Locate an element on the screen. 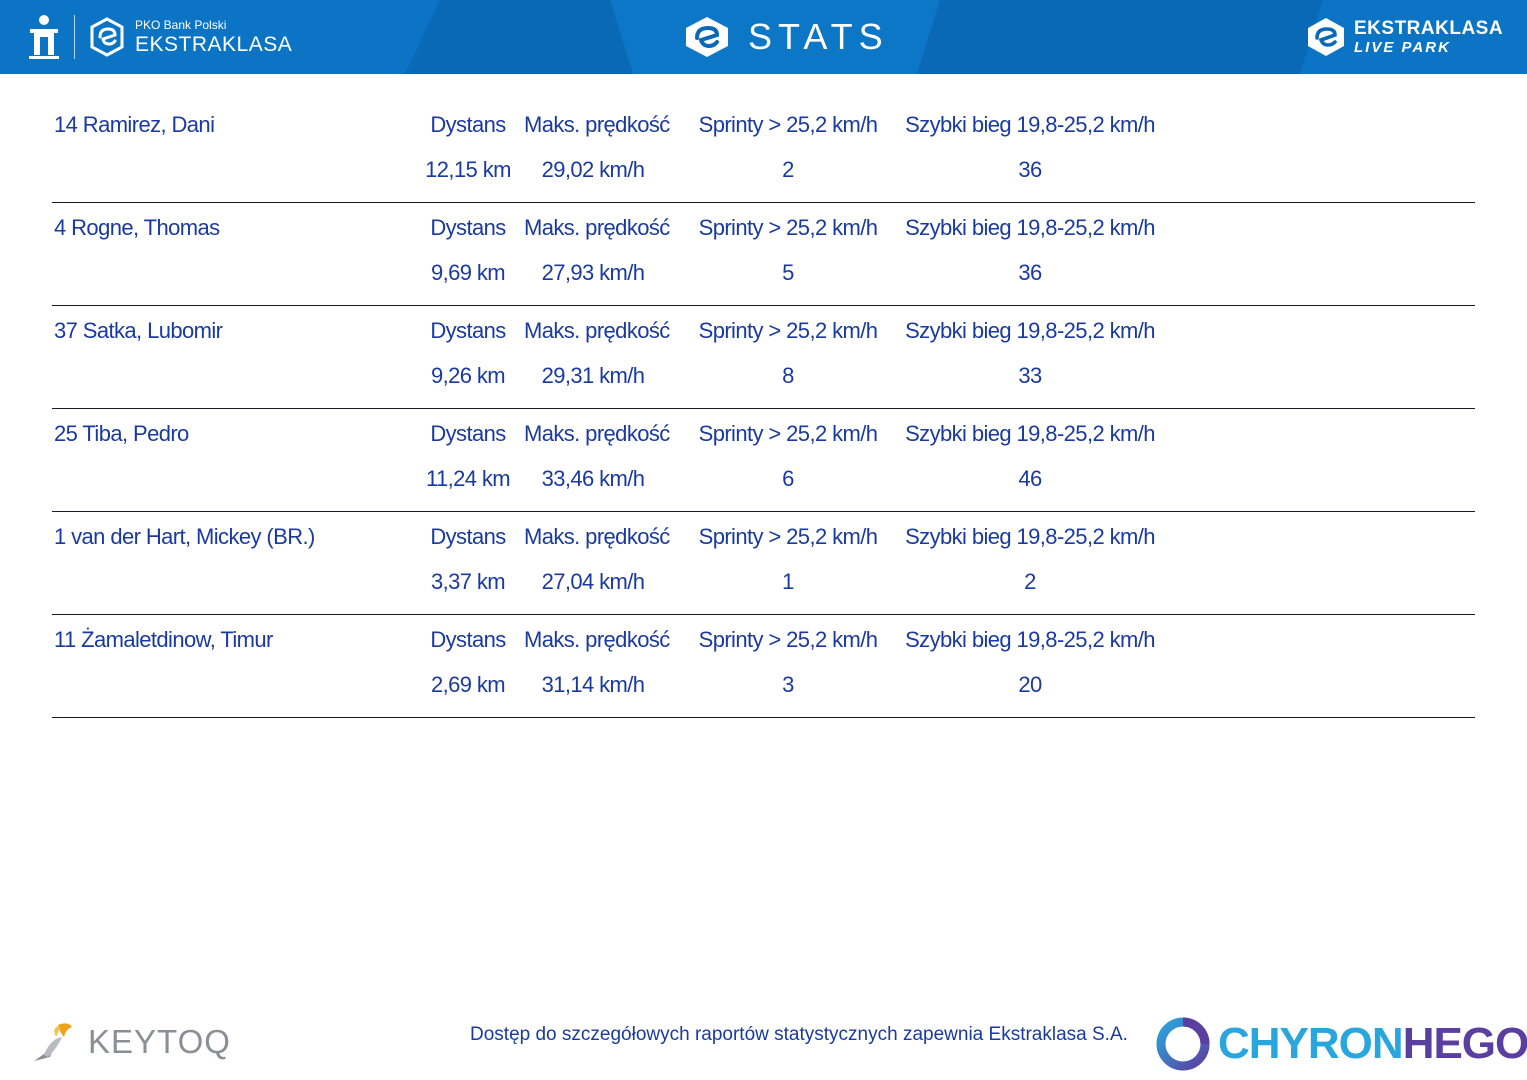 Image resolution: width=1527 pixels, height=1080 pixels. pko-bank-label: PKO Bank Polski is located at coordinates (181, 25).